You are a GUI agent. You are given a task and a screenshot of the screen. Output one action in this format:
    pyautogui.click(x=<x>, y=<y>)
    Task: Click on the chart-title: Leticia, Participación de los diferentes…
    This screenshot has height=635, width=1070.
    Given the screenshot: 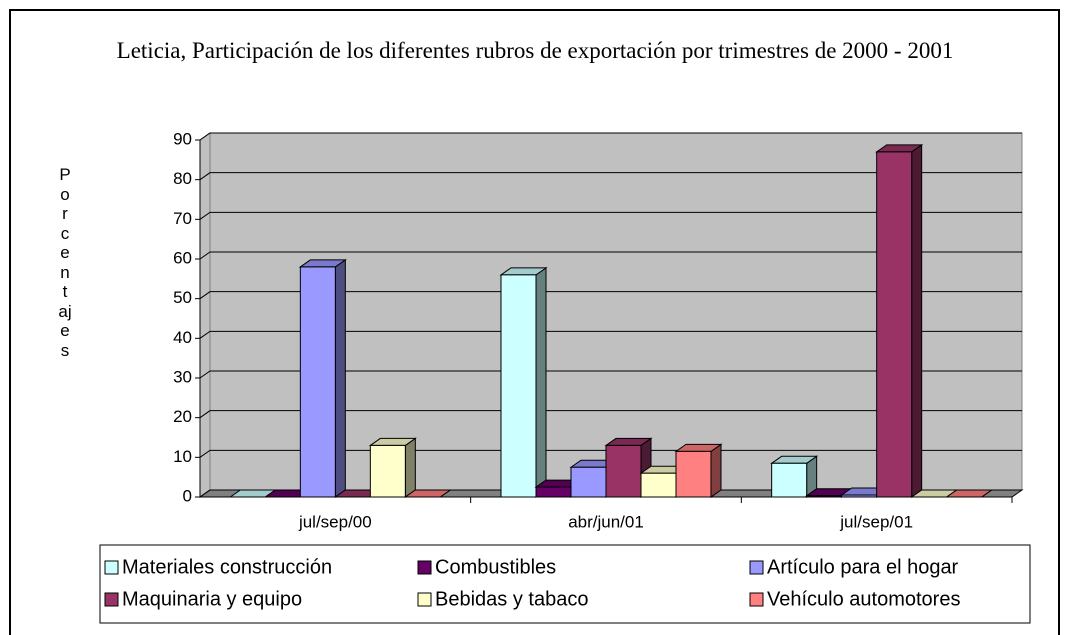 What is the action you would take?
    pyautogui.click(x=535, y=50)
    